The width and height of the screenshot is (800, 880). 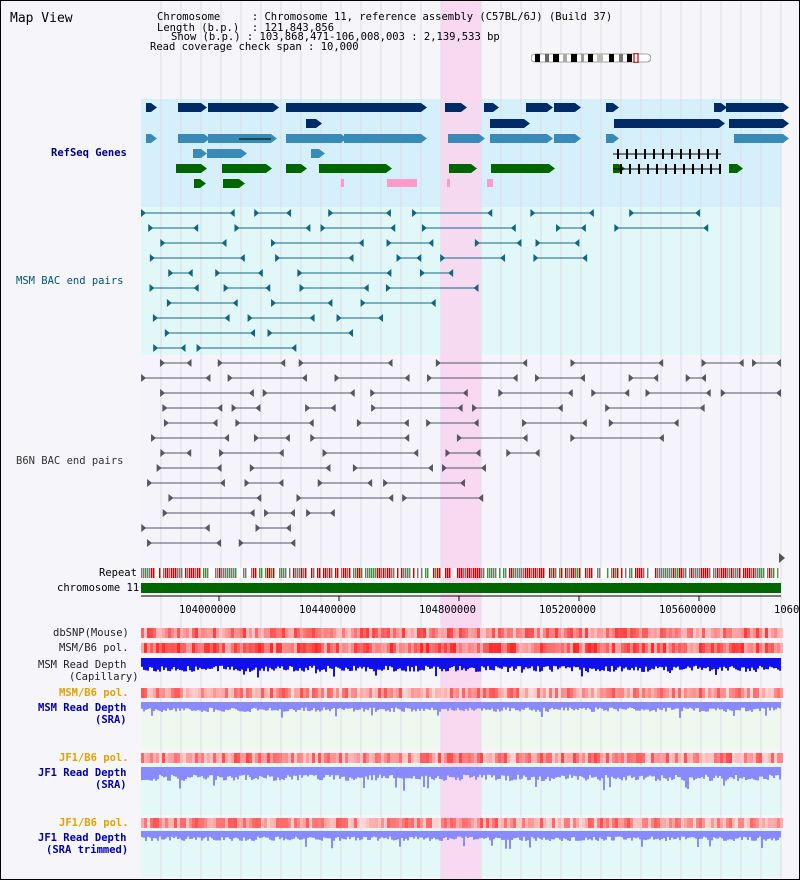 I want to click on track-label-dbsnp: dbSNP(Mouse), so click(x=91, y=633).